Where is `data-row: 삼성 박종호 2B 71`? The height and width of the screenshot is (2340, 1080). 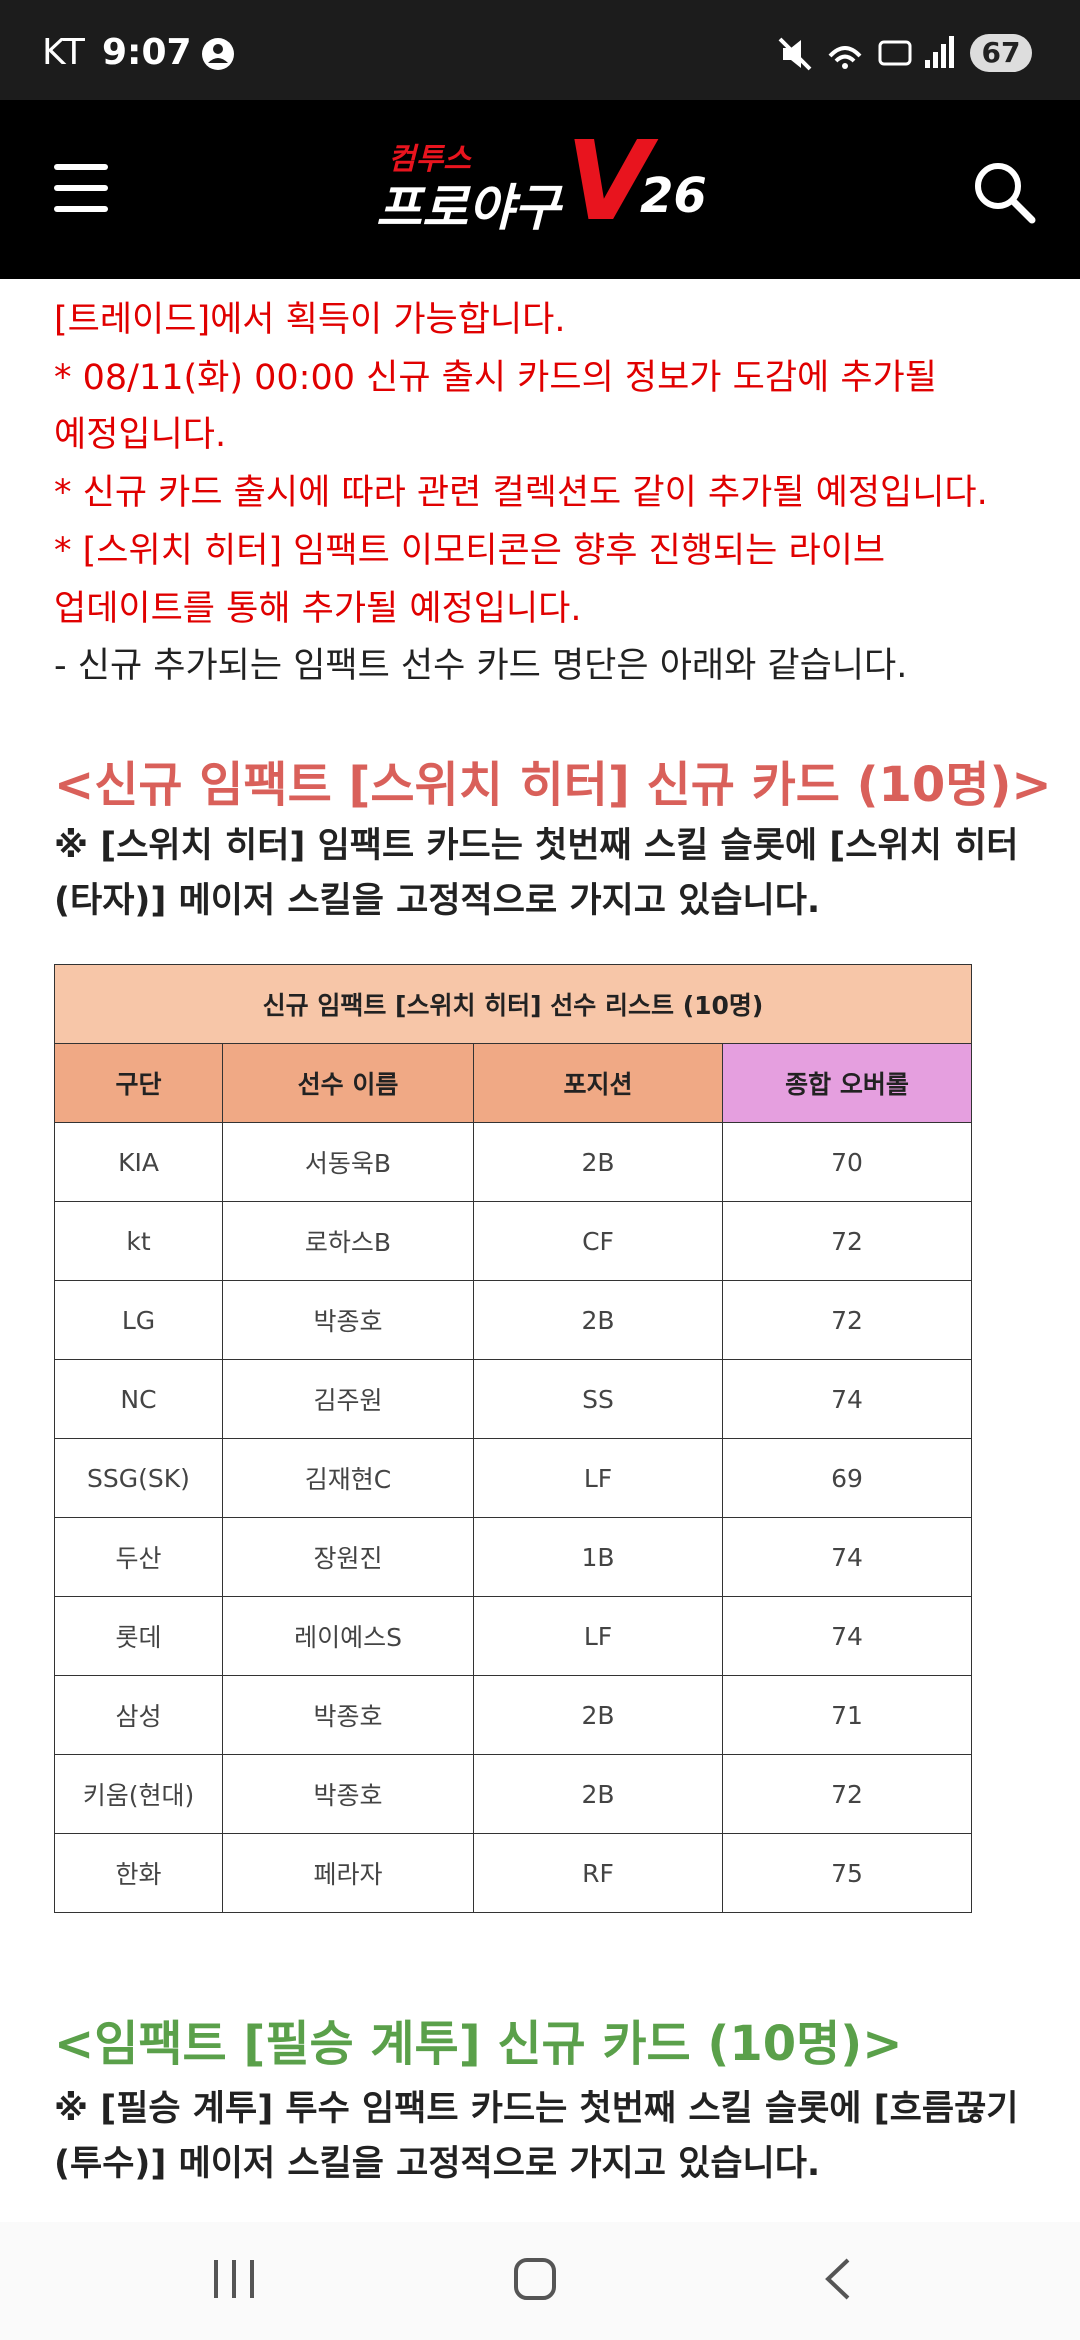 data-row: 삼성 박종호 2B 71 is located at coordinates (513, 1715).